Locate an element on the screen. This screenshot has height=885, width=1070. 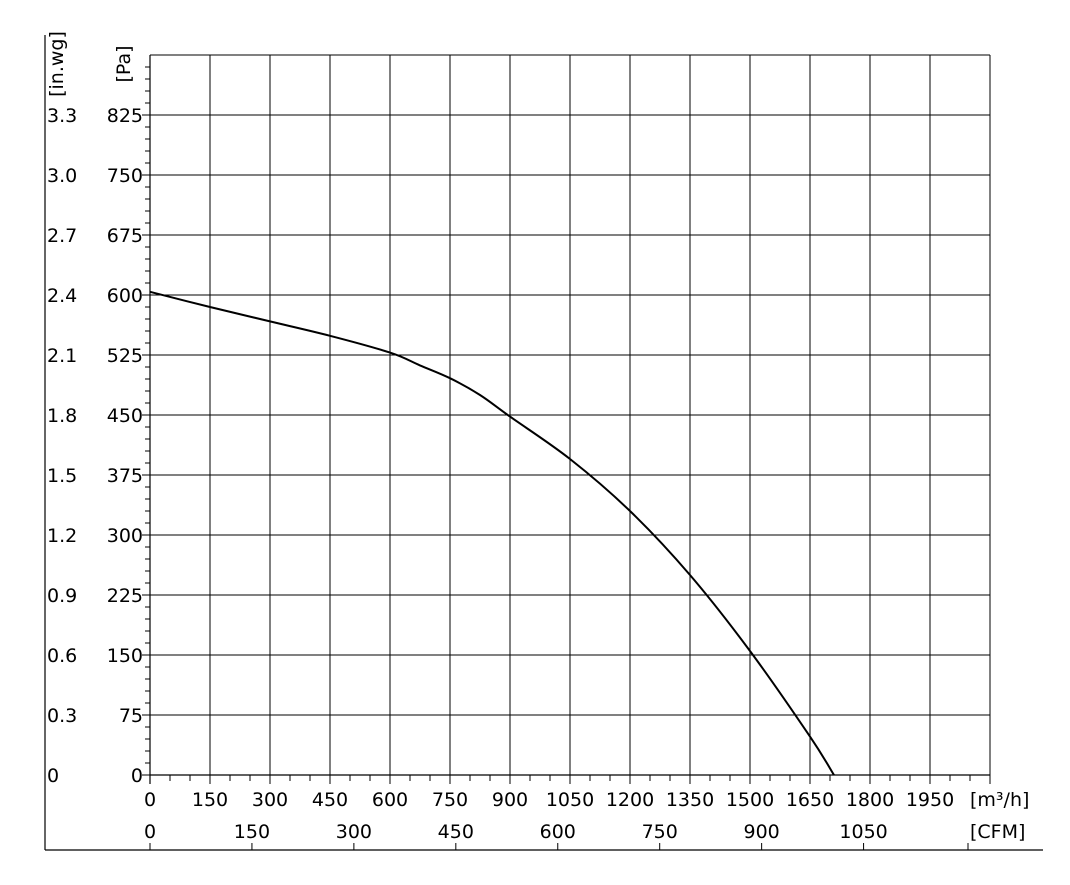
x-tick-label: 750 is located at coordinates (450, 800).